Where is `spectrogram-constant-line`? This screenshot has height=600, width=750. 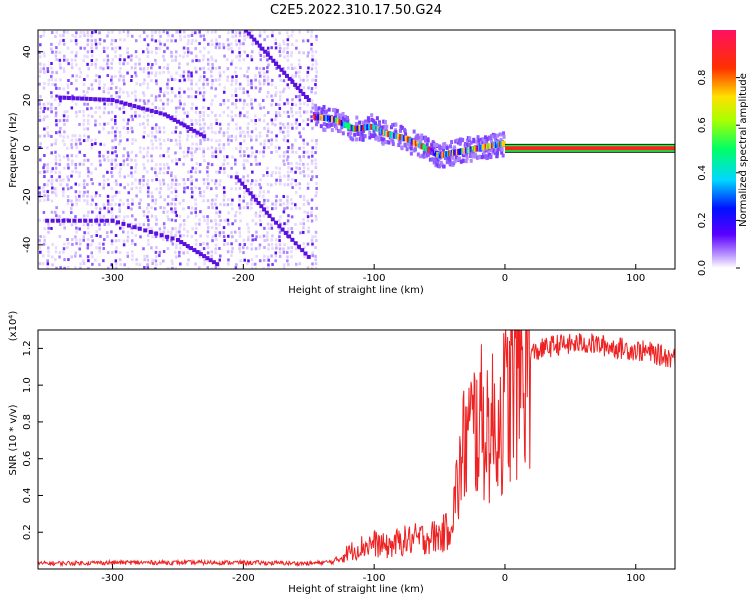
spectrogram-constant-line is located at coordinates (589, 148).